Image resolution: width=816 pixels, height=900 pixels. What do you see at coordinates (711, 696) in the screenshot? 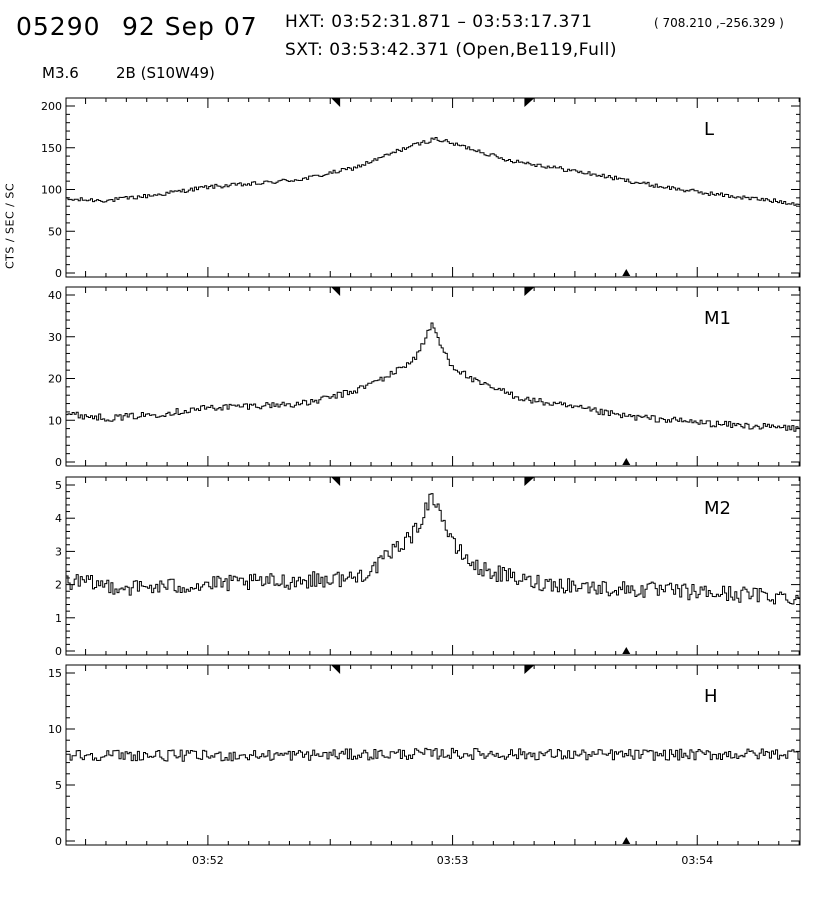
I see `channel-label-H: H` at bounding box center [711, 696].